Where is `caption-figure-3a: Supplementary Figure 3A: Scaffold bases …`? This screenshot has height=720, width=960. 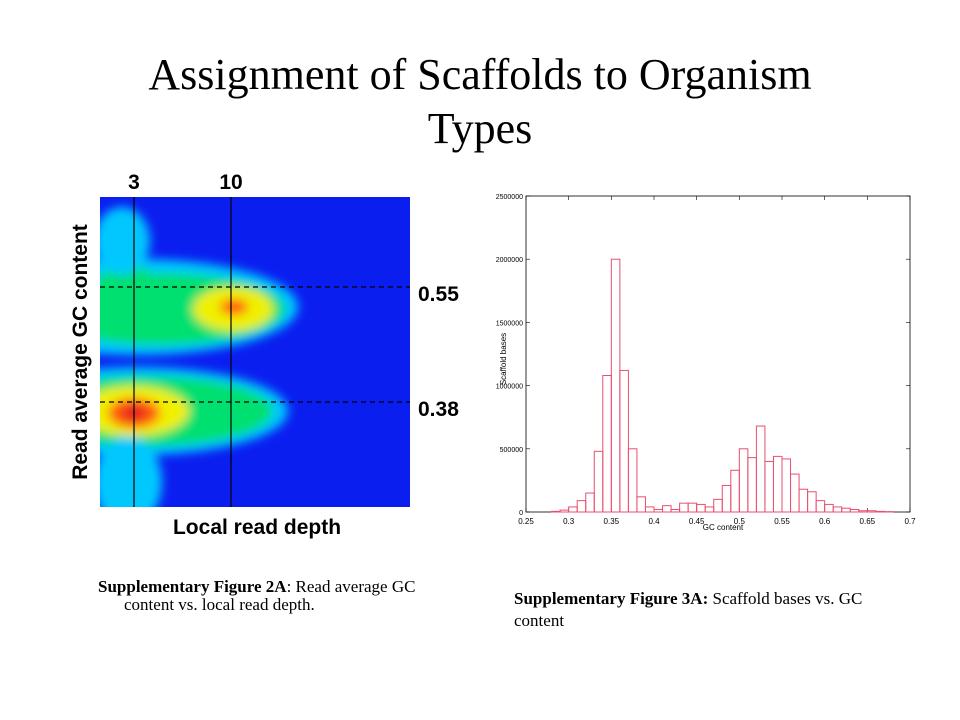
caption-figure-3a: Supplementary Figure 3A: Scaffold bases … is located at coordinates (714, 610).